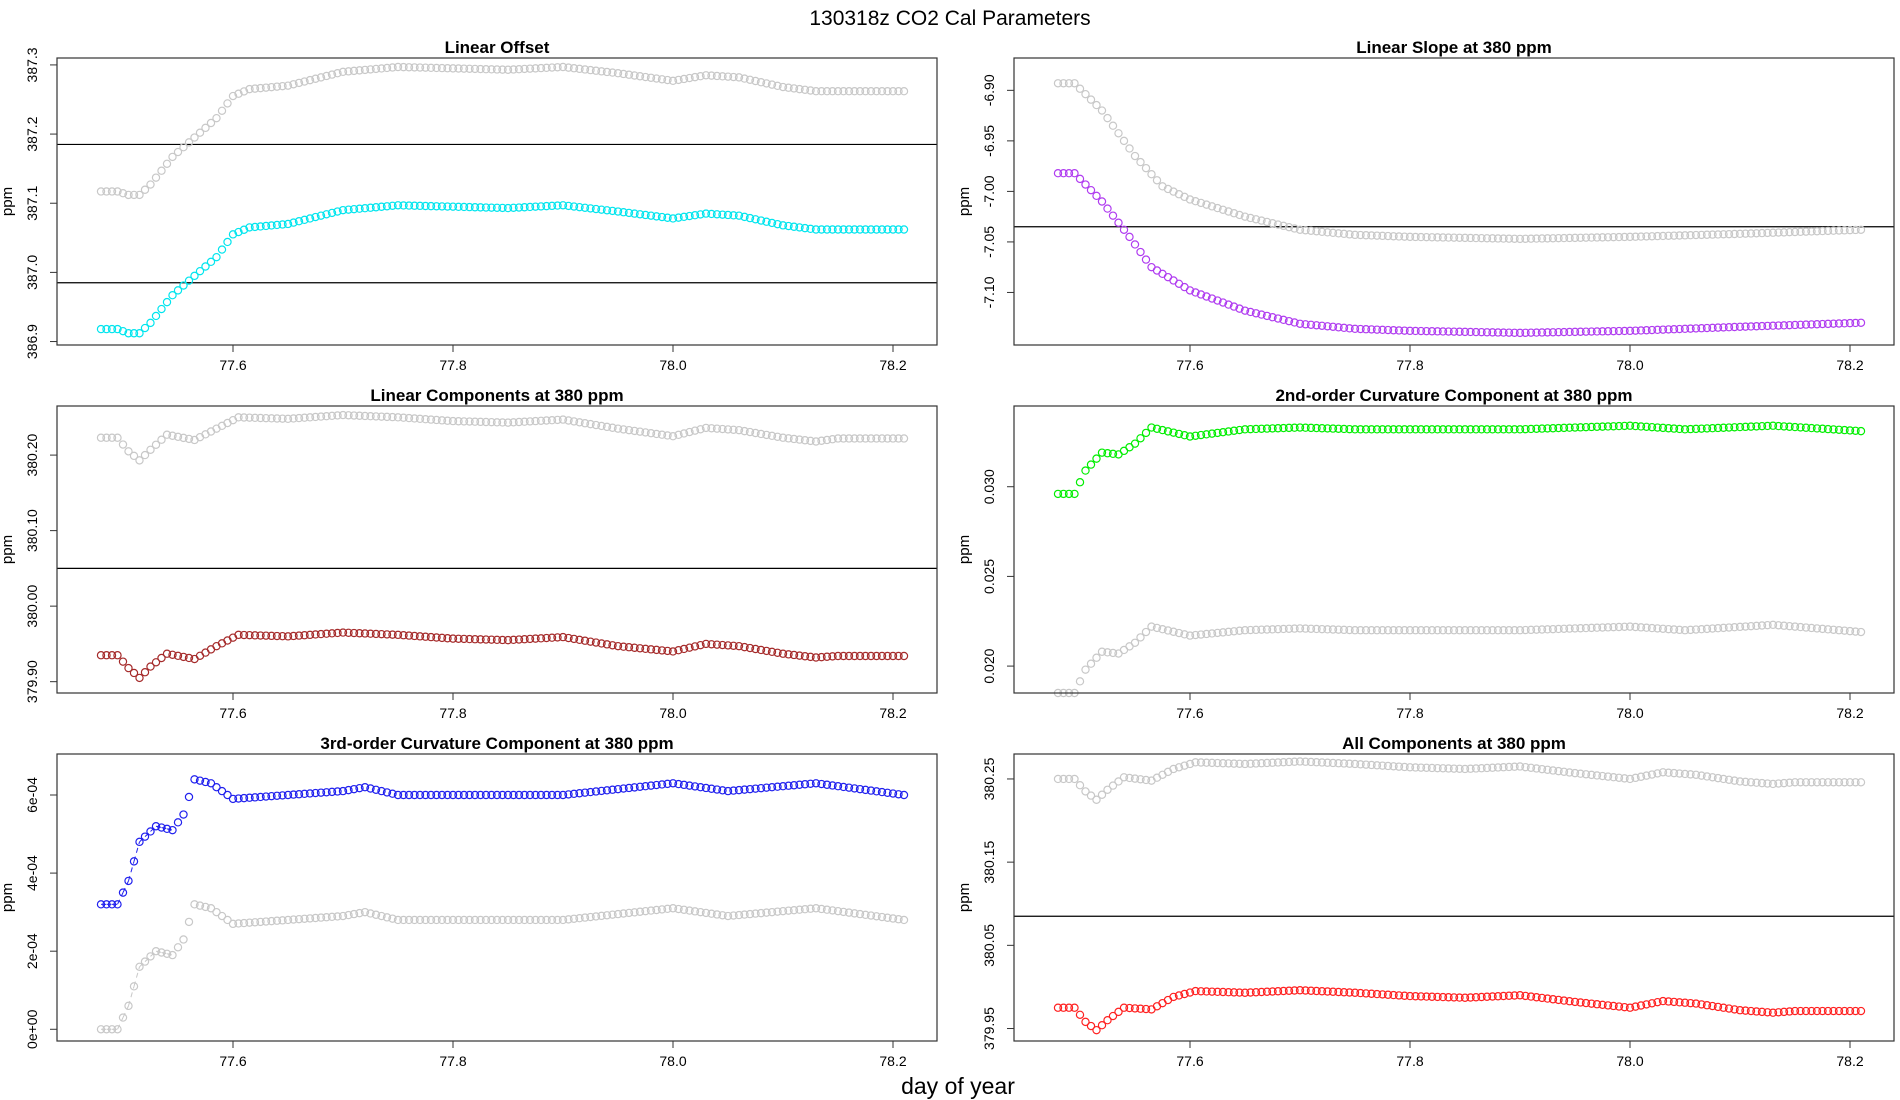  What do you see at coordinates (497, 201) in the screenshot?
I see `plot-frame` at bounding box center [497, 201].